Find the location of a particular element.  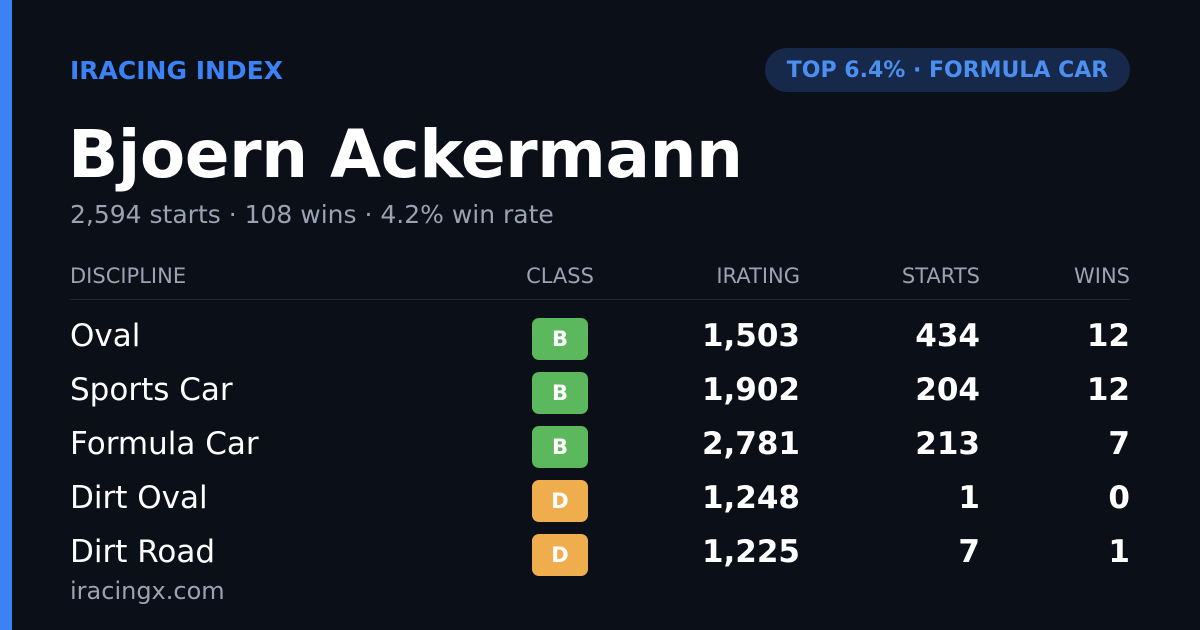

summary: 2,594 starts · 108 wins · 4.2% win rate is located at coordinates (312, 214).